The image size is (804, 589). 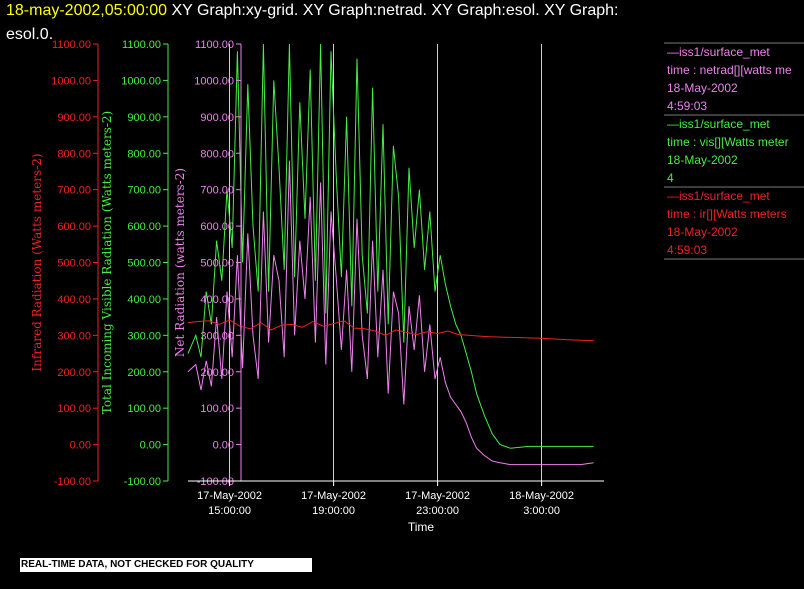 What do you see at coordinates (74, 336) in the screenshot?
I see `y-axis-0-tick-label-4: 300.00` at bounding box center [74, 336].